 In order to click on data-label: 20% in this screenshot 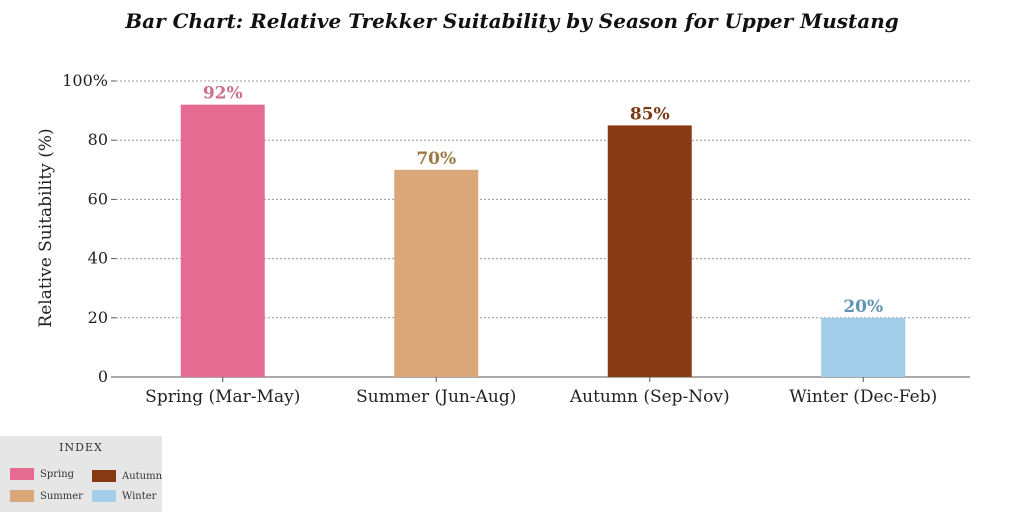, I will do `click(863, 307)`.